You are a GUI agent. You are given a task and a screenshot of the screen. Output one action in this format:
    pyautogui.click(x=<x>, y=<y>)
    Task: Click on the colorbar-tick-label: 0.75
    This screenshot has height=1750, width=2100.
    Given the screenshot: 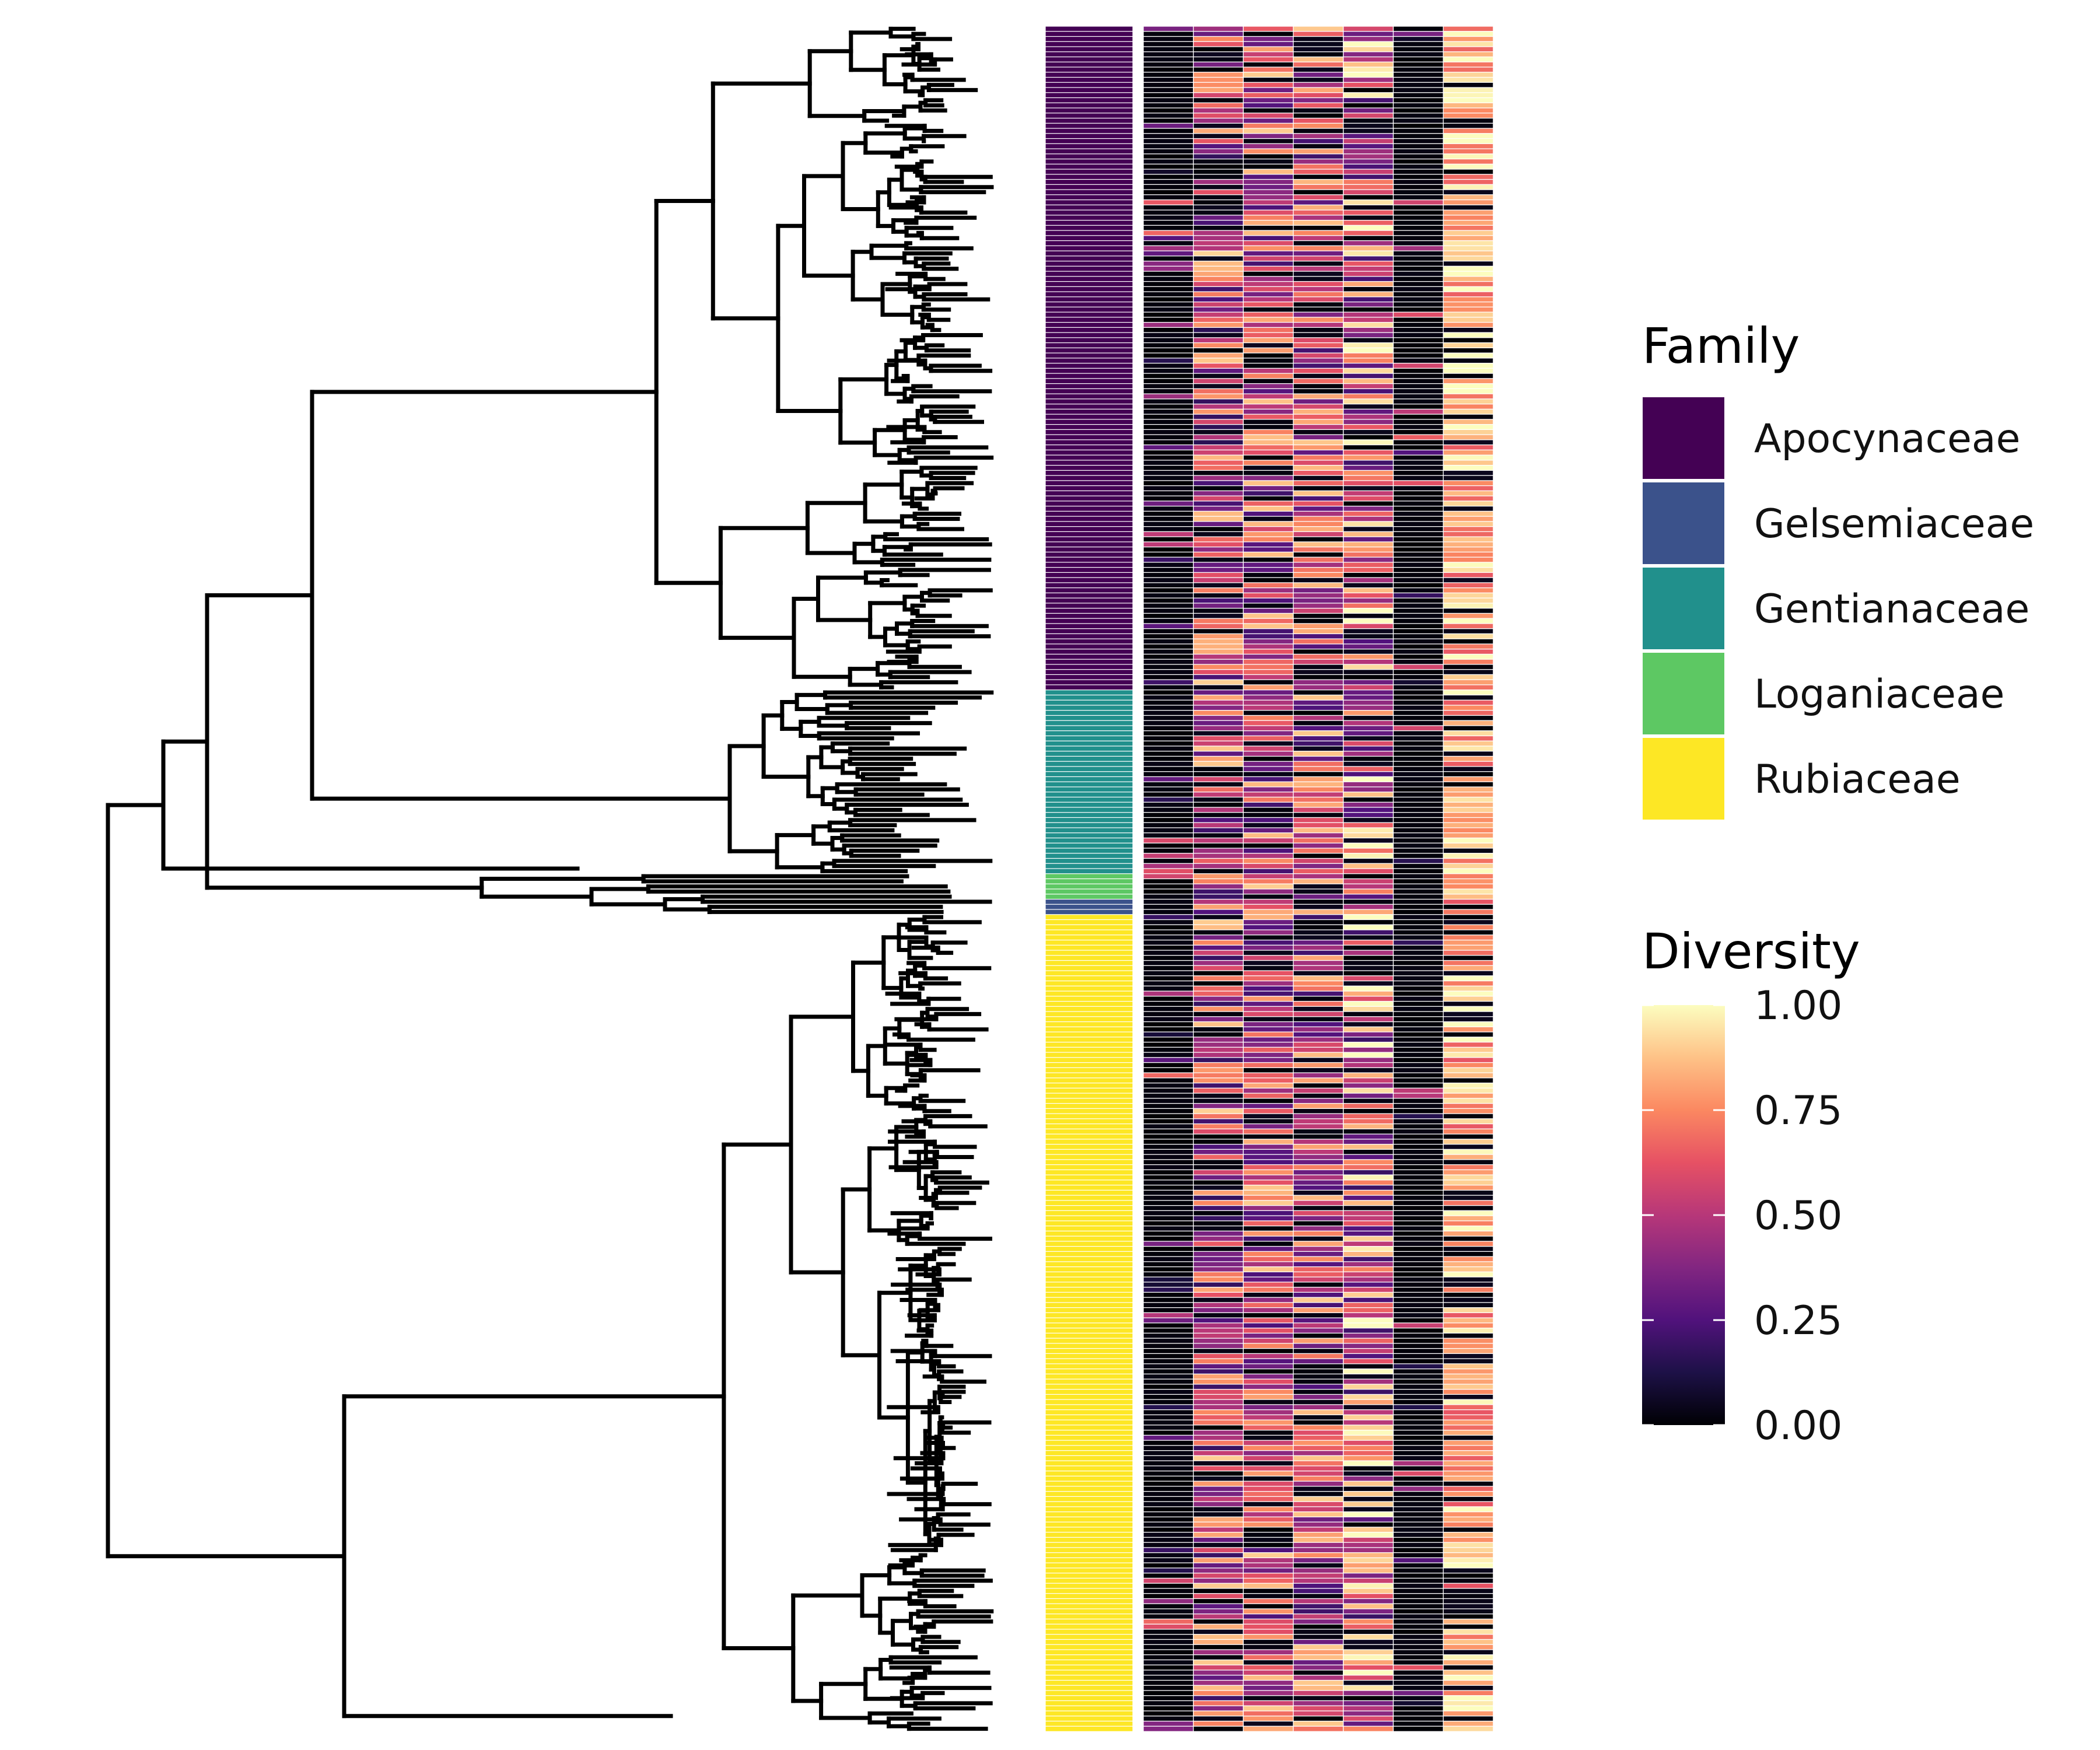 What is the action you would take?
    pyautogui.click(x=1798, y=1111)
    